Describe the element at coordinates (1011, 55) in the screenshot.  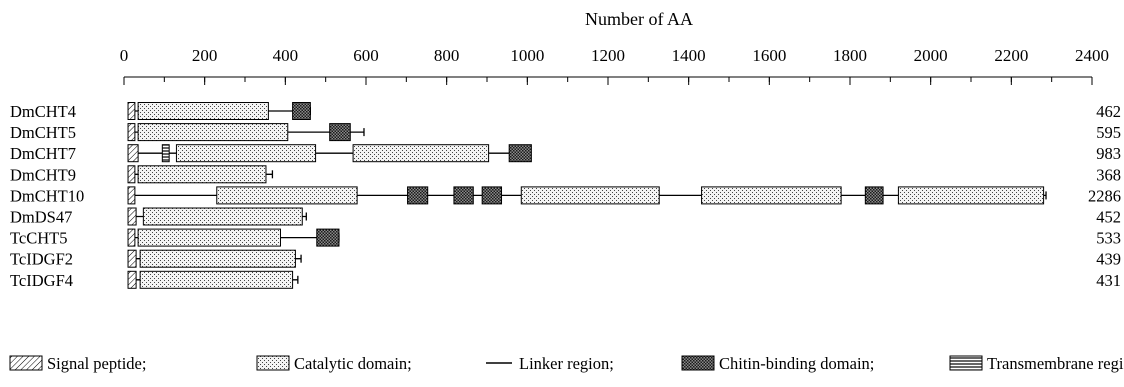
I see `axis-tick-label: 2200` at that location.